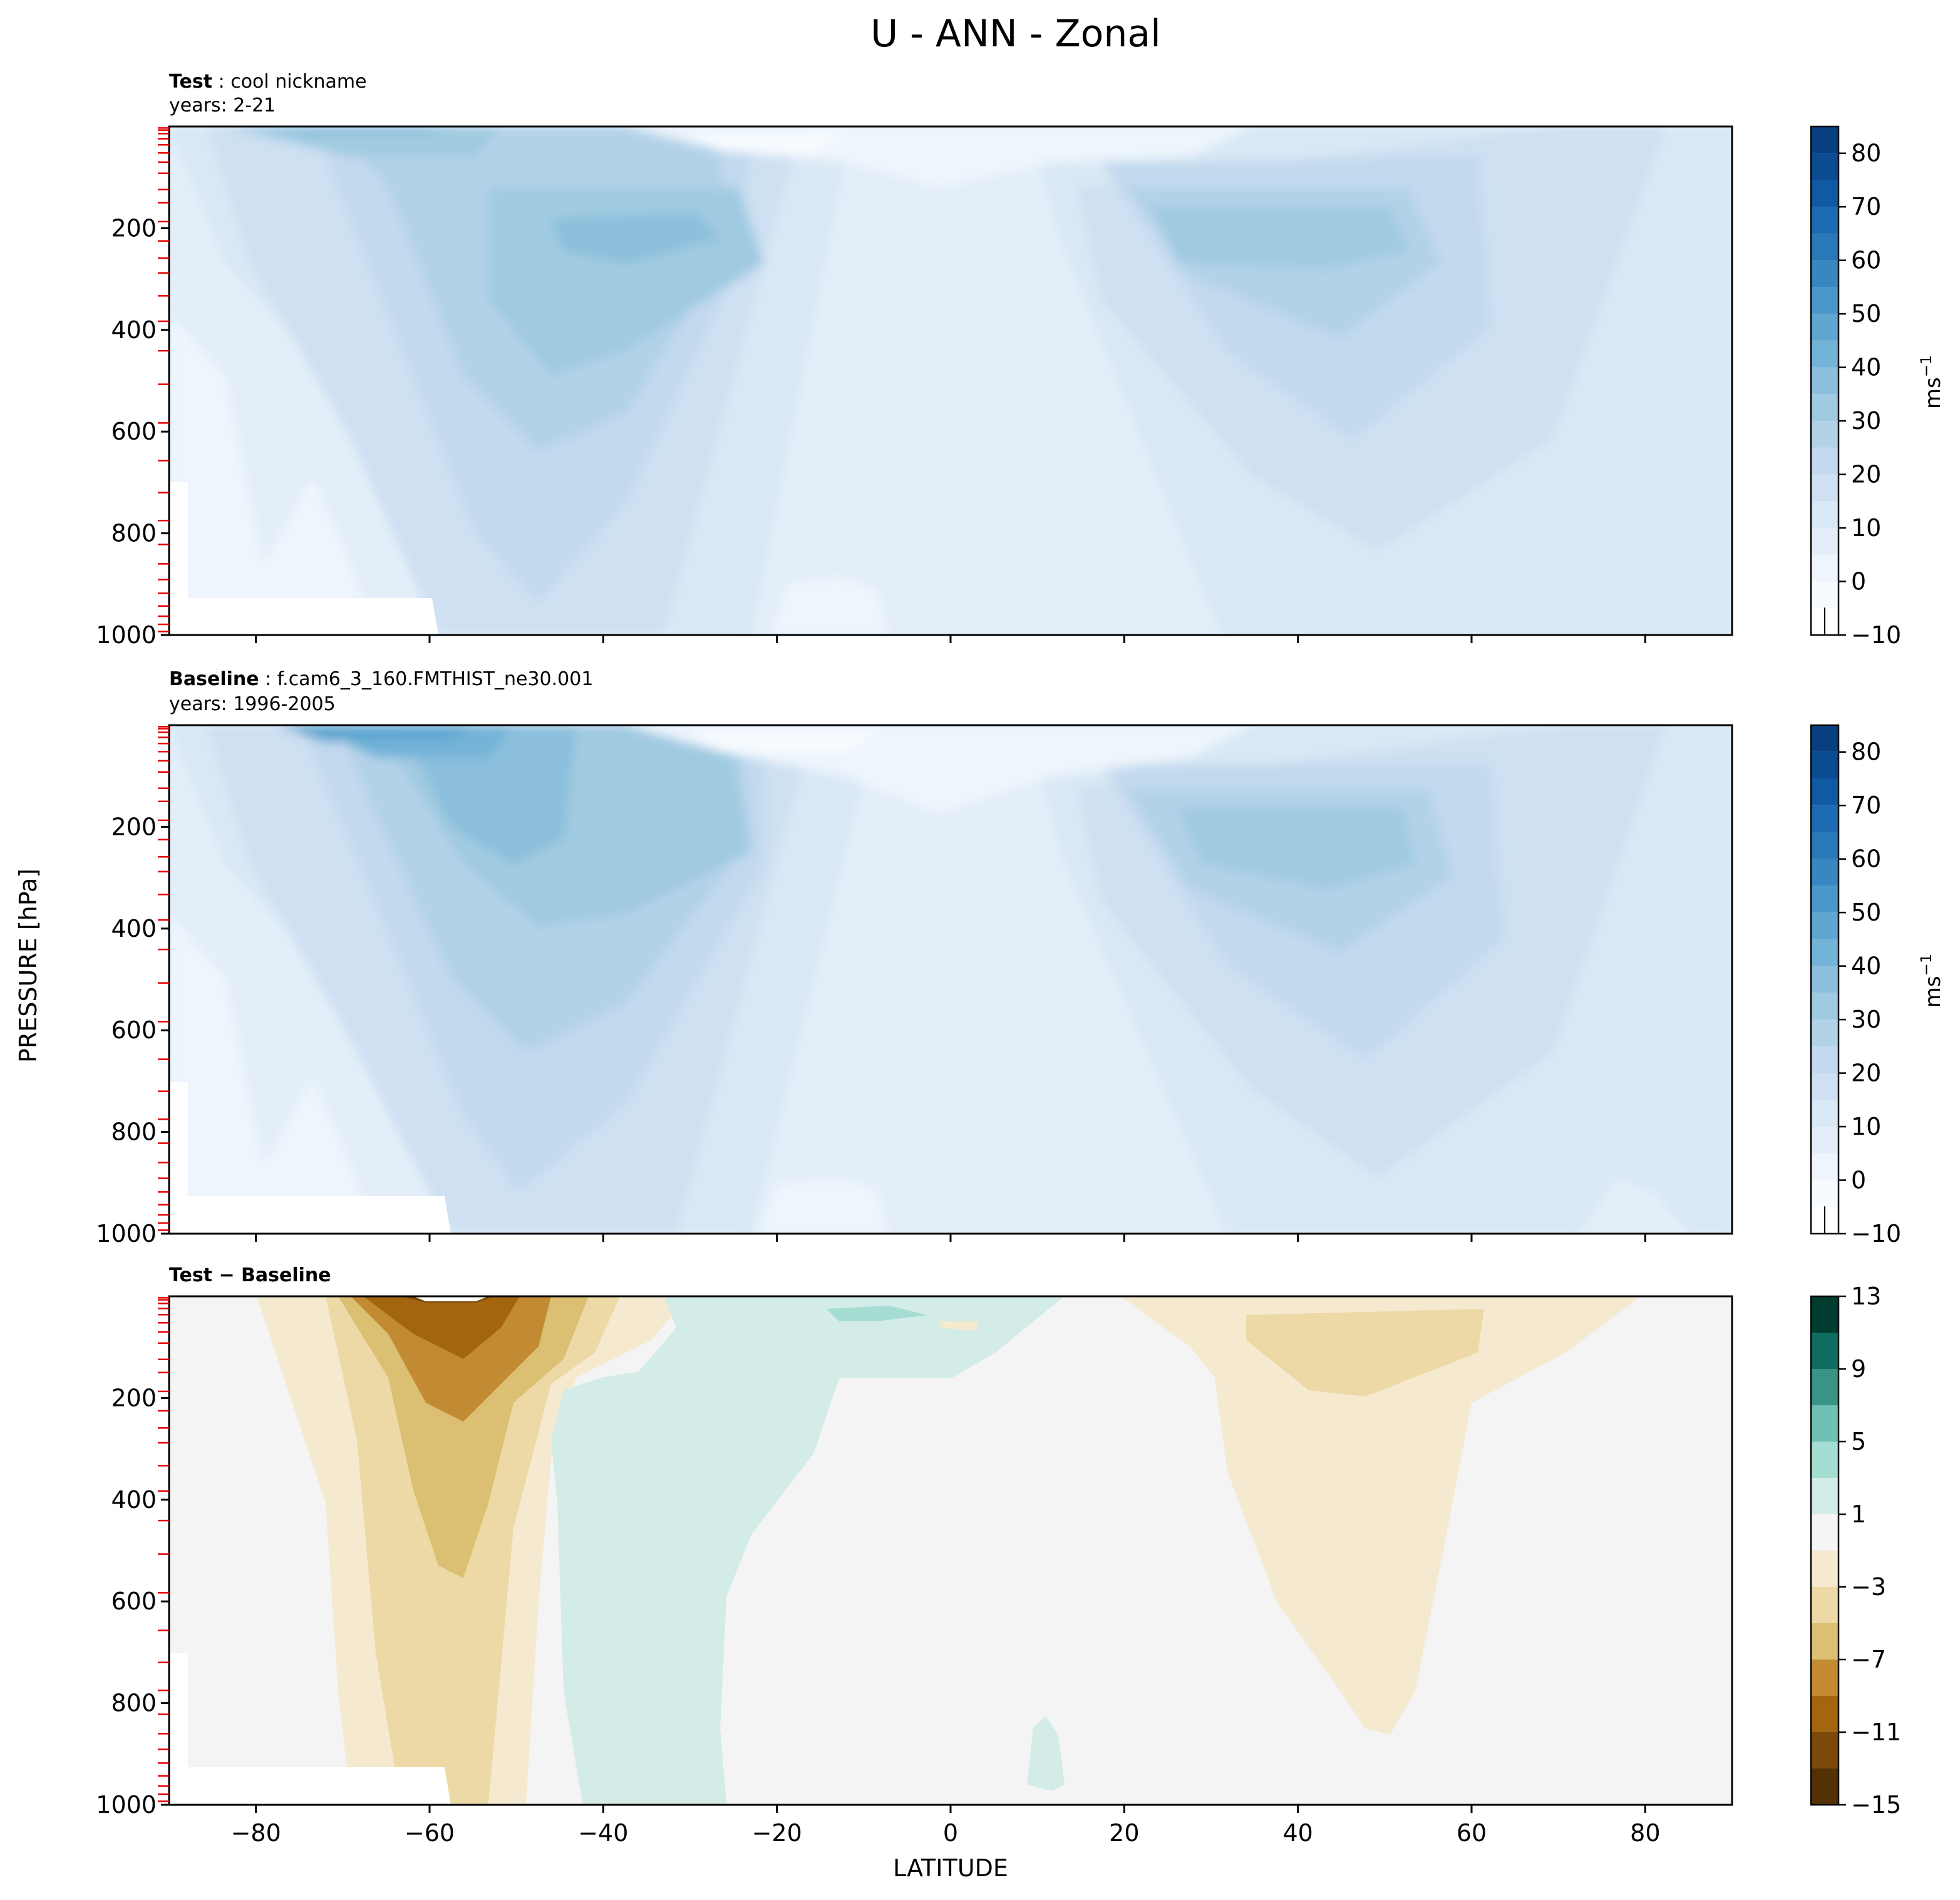  Describe the element at coordinates (223, 105) in the screenshot. I see `panel-1-years: years: 2-21` at that location.